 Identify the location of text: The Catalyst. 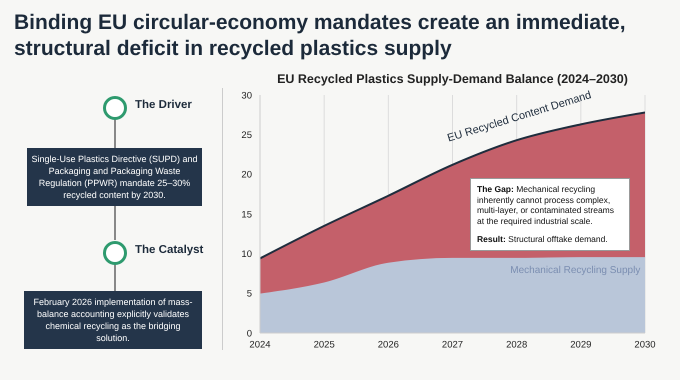
(169, 250).